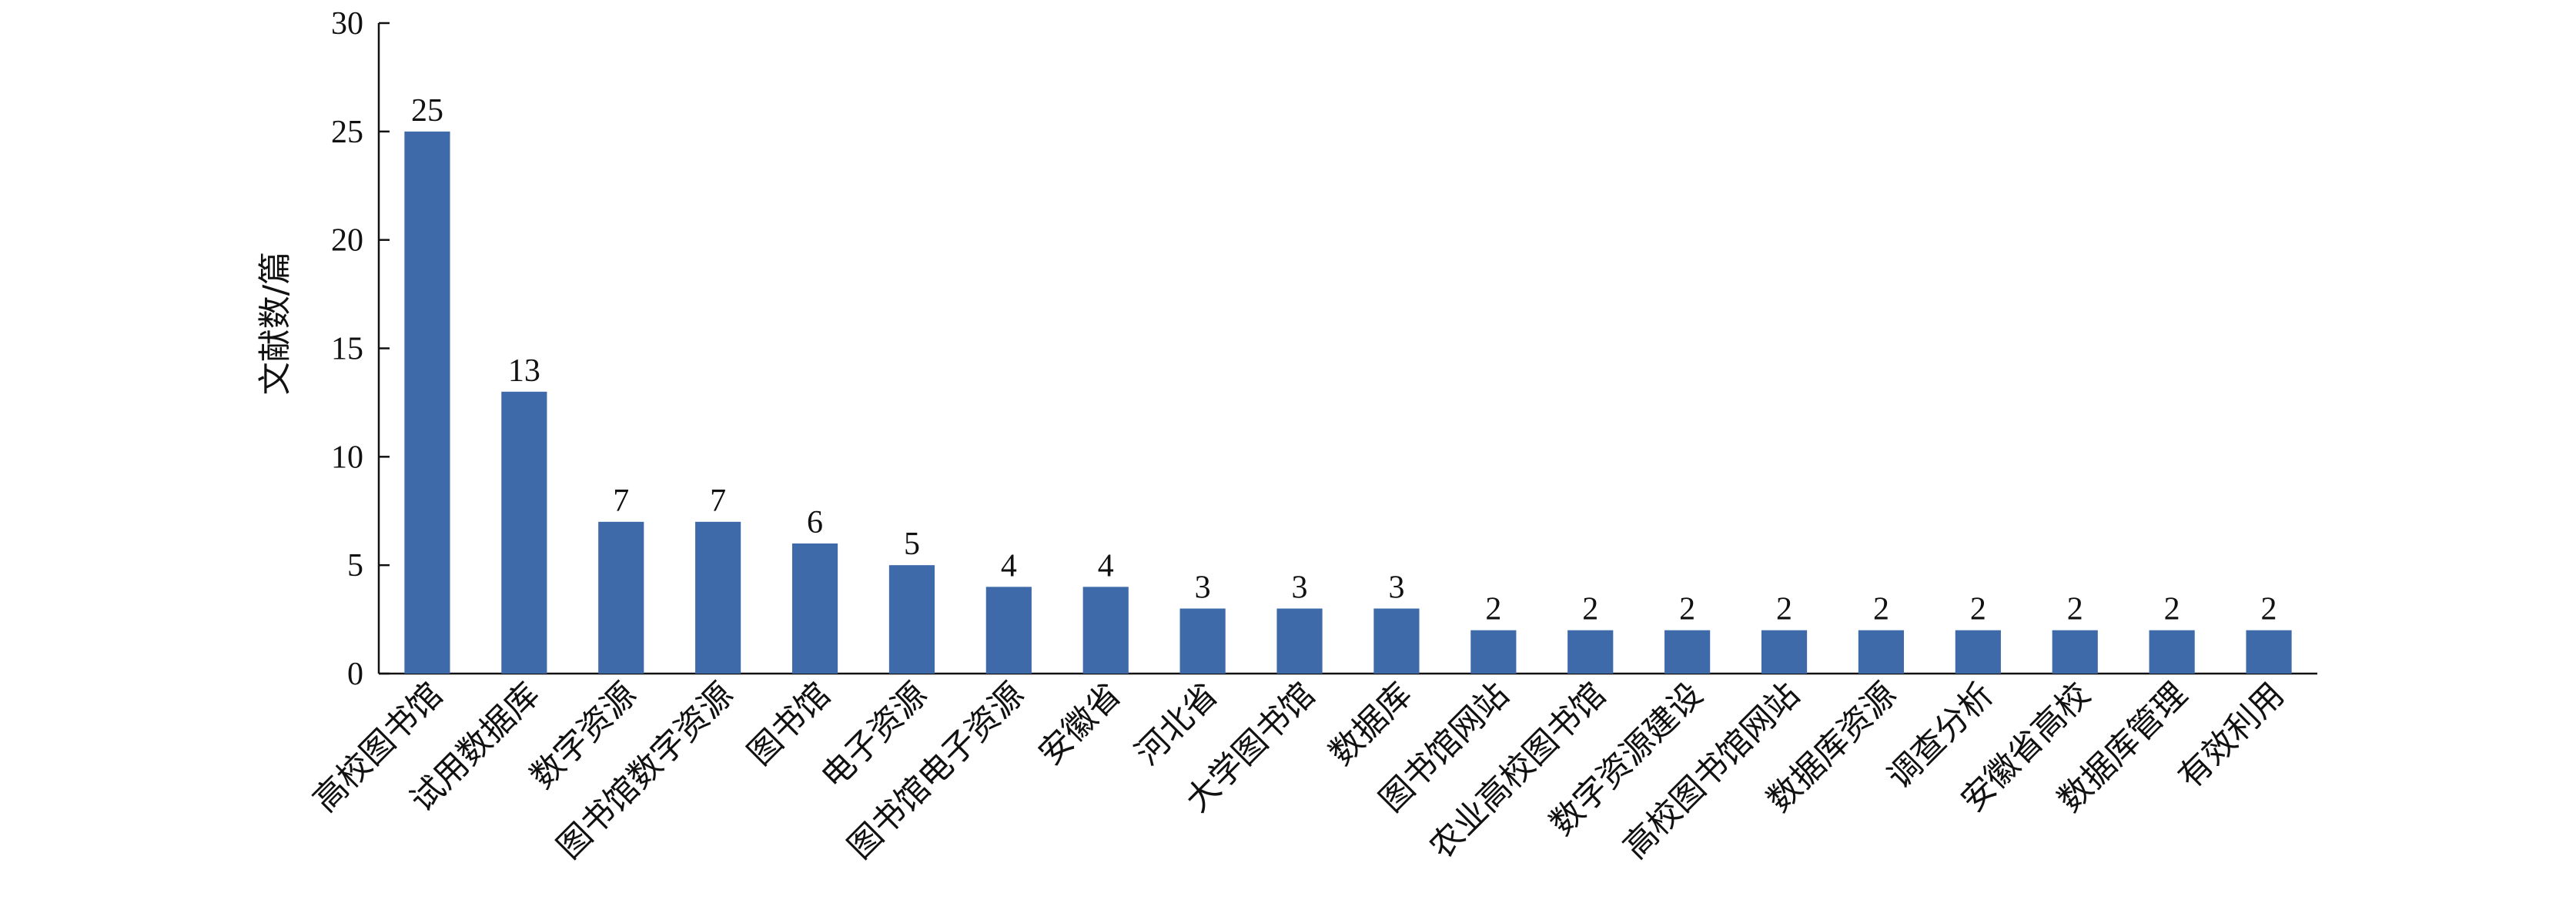 This screenshot has width=2576, height=913. What do you see at coordinates (937, 770) in the screenshot?
I see `category-label: 图书馆电子资源` at bounding box center [937, 770].